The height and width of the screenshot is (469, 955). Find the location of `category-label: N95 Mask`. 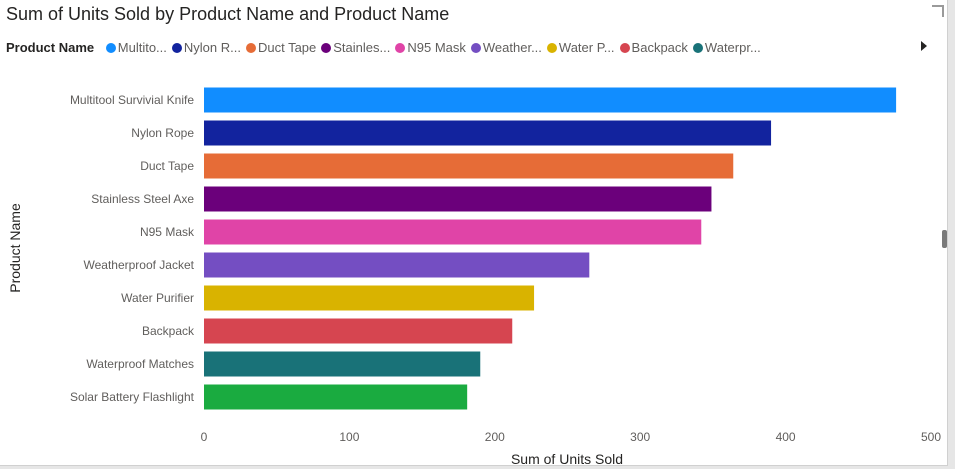

category-label: N95 Mask is located at coordinates (167, 232).